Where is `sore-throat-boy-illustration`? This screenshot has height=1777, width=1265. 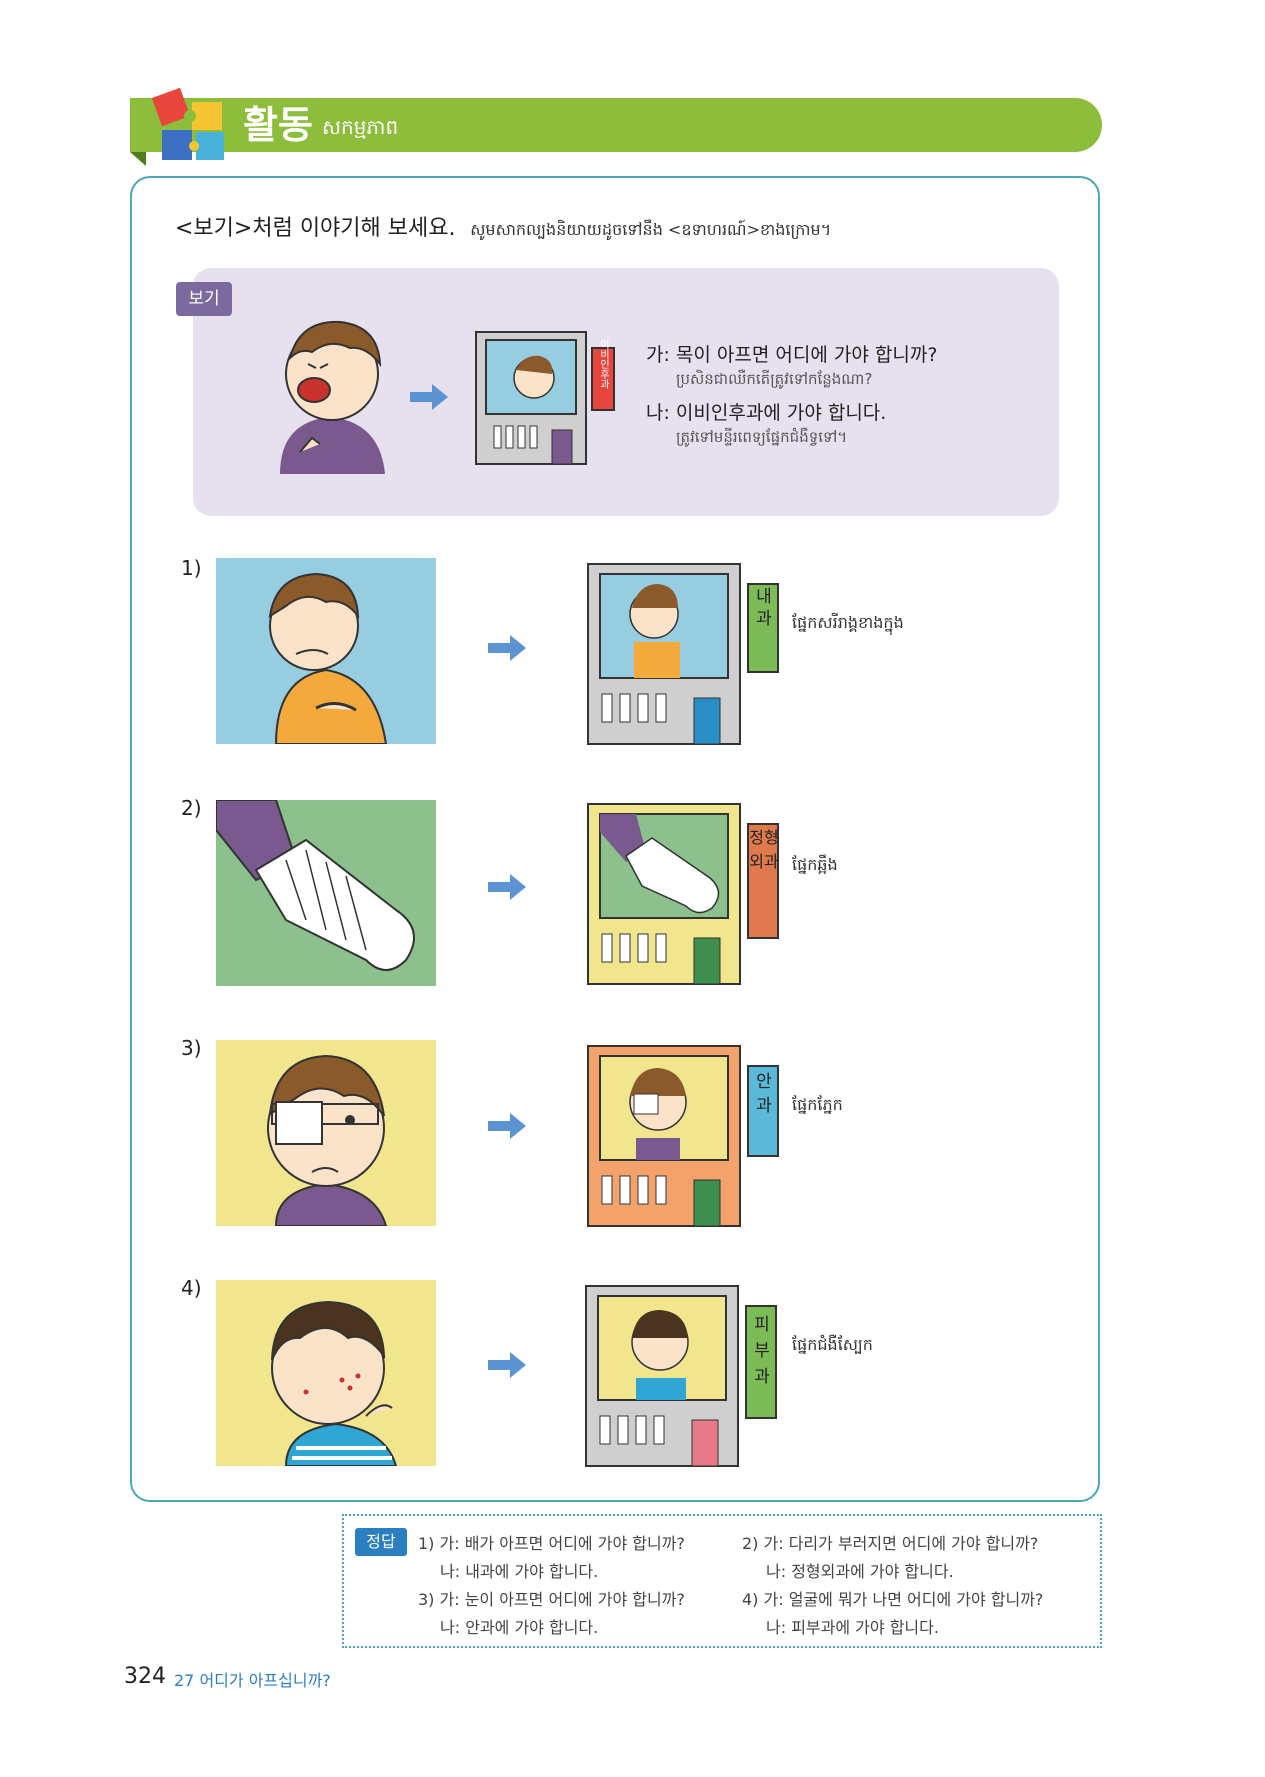 sore-throat-boy-illustration is located at coordinates (332, 397).